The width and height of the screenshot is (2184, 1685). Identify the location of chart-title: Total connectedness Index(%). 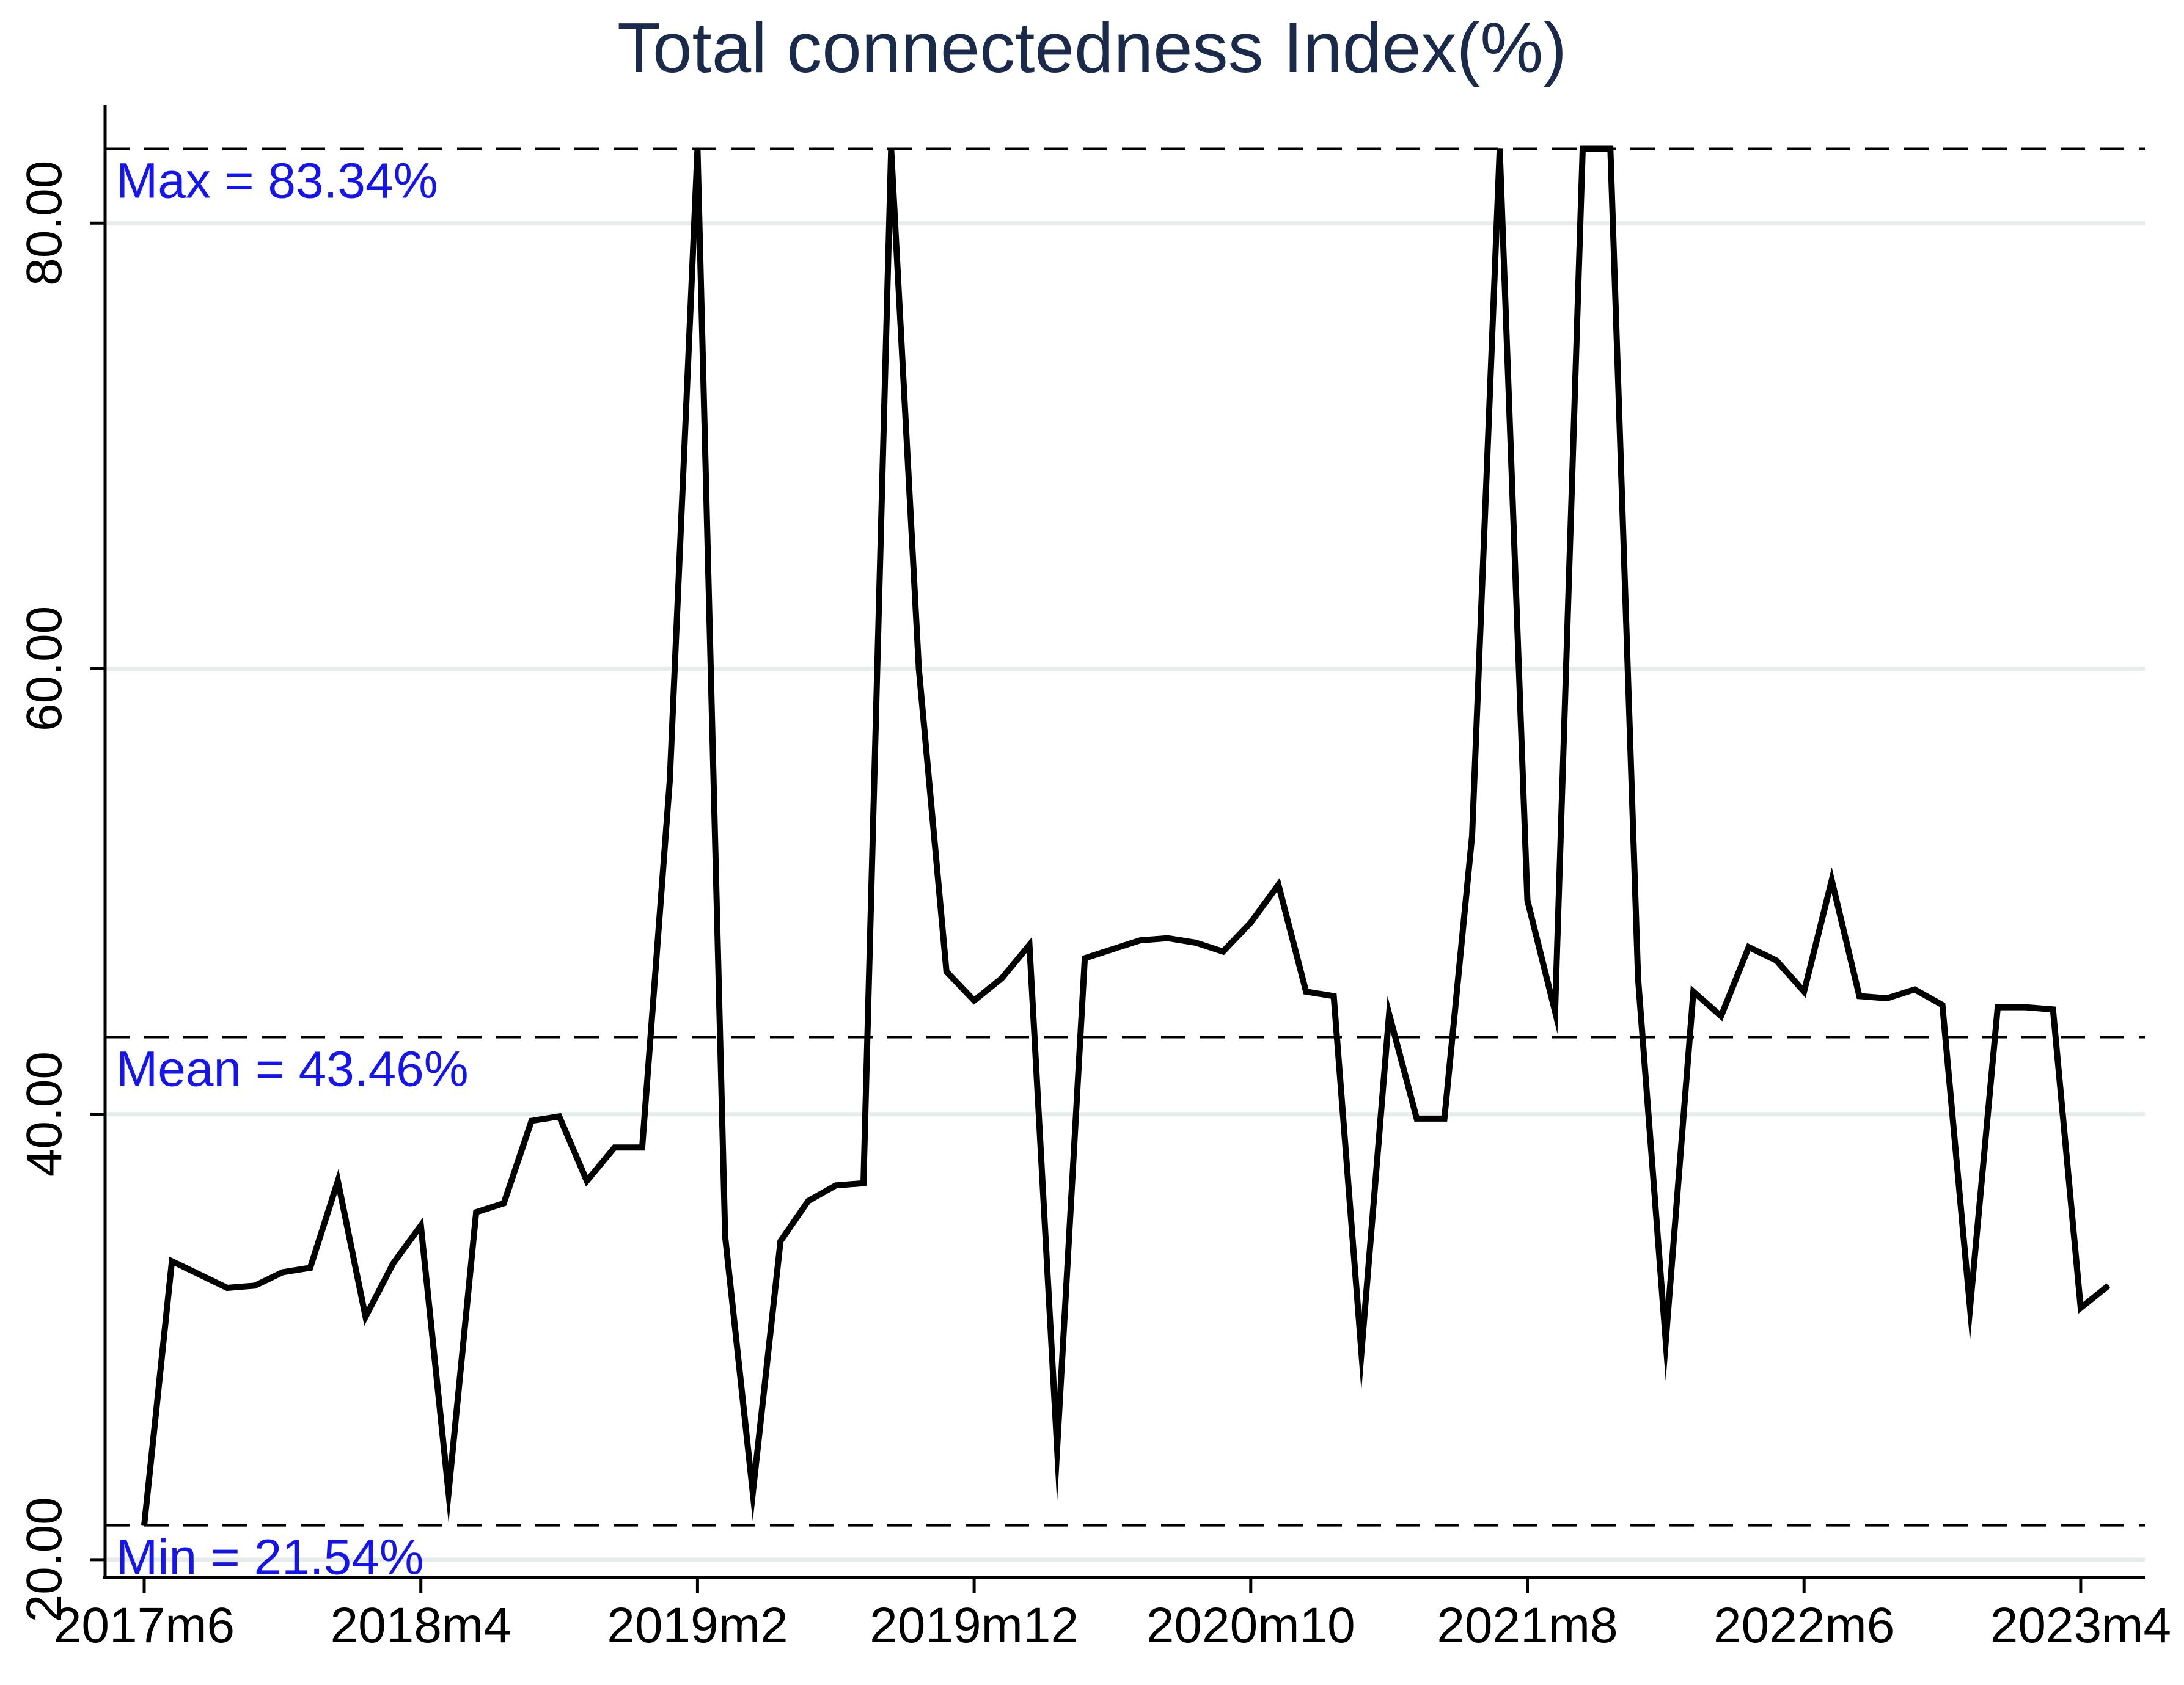
(1092, 48).